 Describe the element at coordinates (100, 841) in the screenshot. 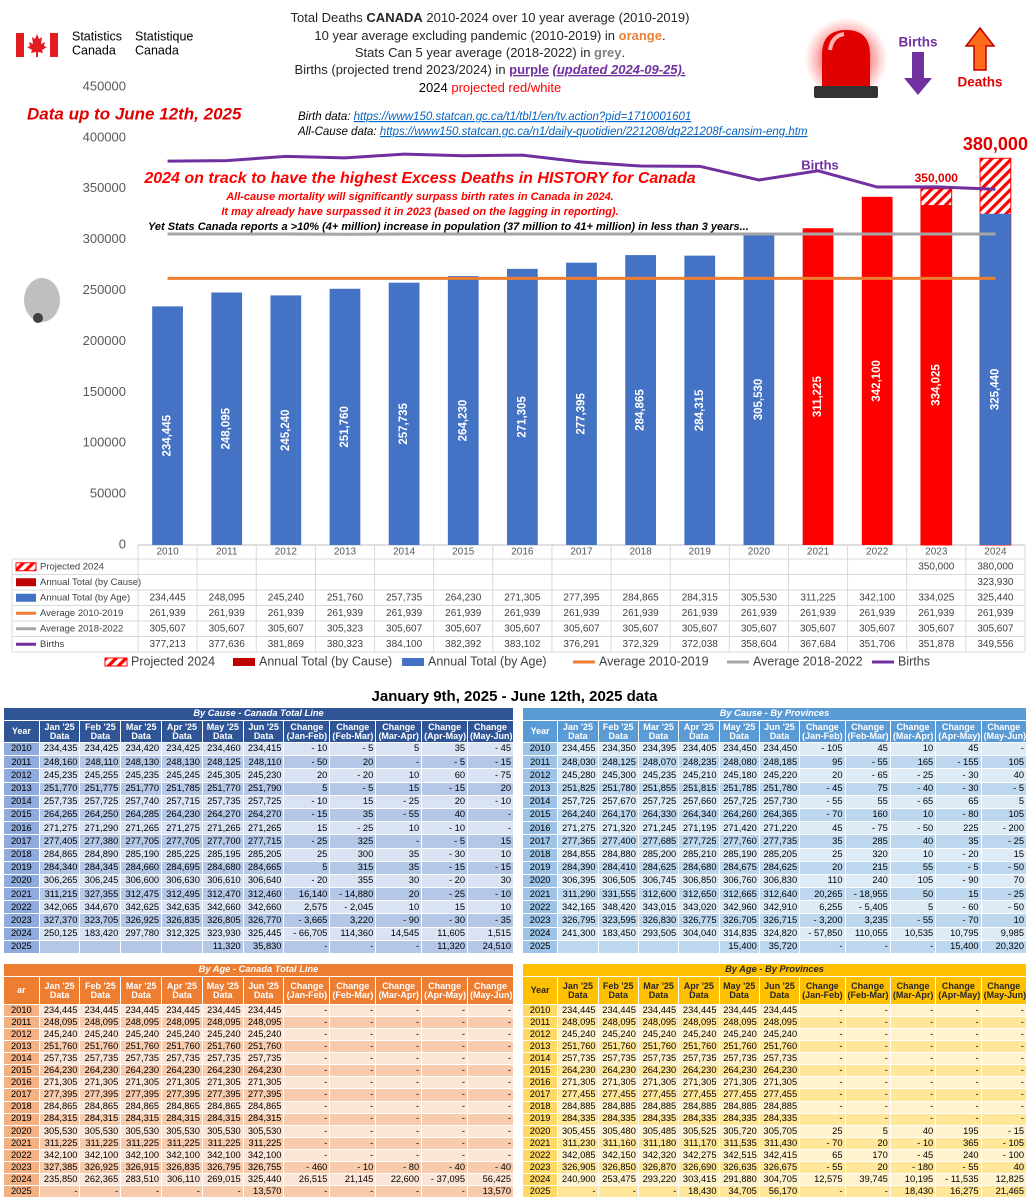

I see `data-cell: 277,380` at that location.